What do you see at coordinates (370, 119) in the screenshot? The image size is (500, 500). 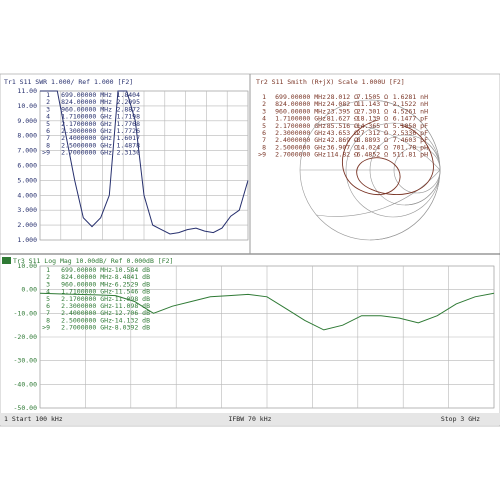 I see `marker-cell: -18.139 Ω` at bounding box center [370, 119].